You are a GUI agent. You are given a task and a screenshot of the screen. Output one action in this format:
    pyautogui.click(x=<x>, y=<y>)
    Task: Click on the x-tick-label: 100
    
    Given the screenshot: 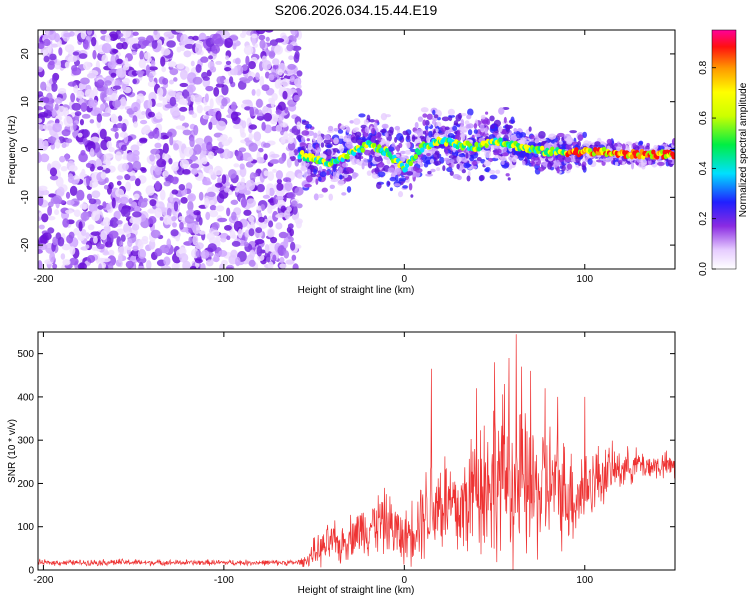 What is the action you would take?
    pyautogui.click(x=584, y=580)
    